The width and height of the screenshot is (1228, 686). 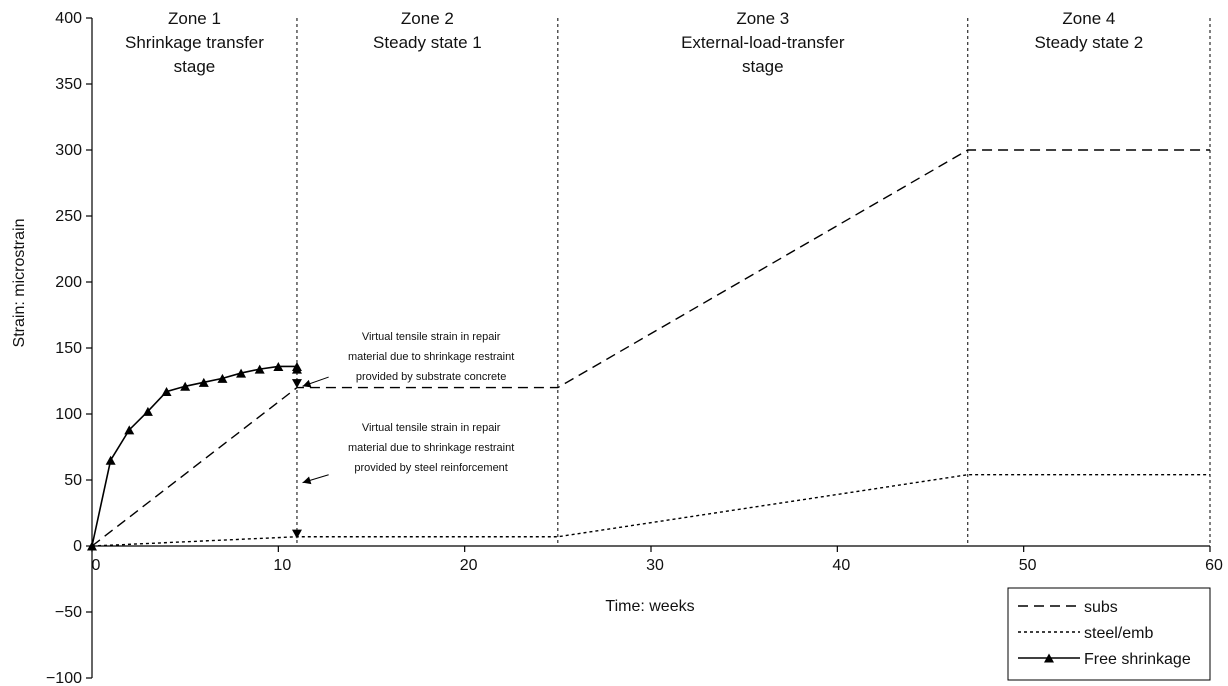 I want to click on zone-label-line: Shrinkage transfer, so click(x=194, y=42).